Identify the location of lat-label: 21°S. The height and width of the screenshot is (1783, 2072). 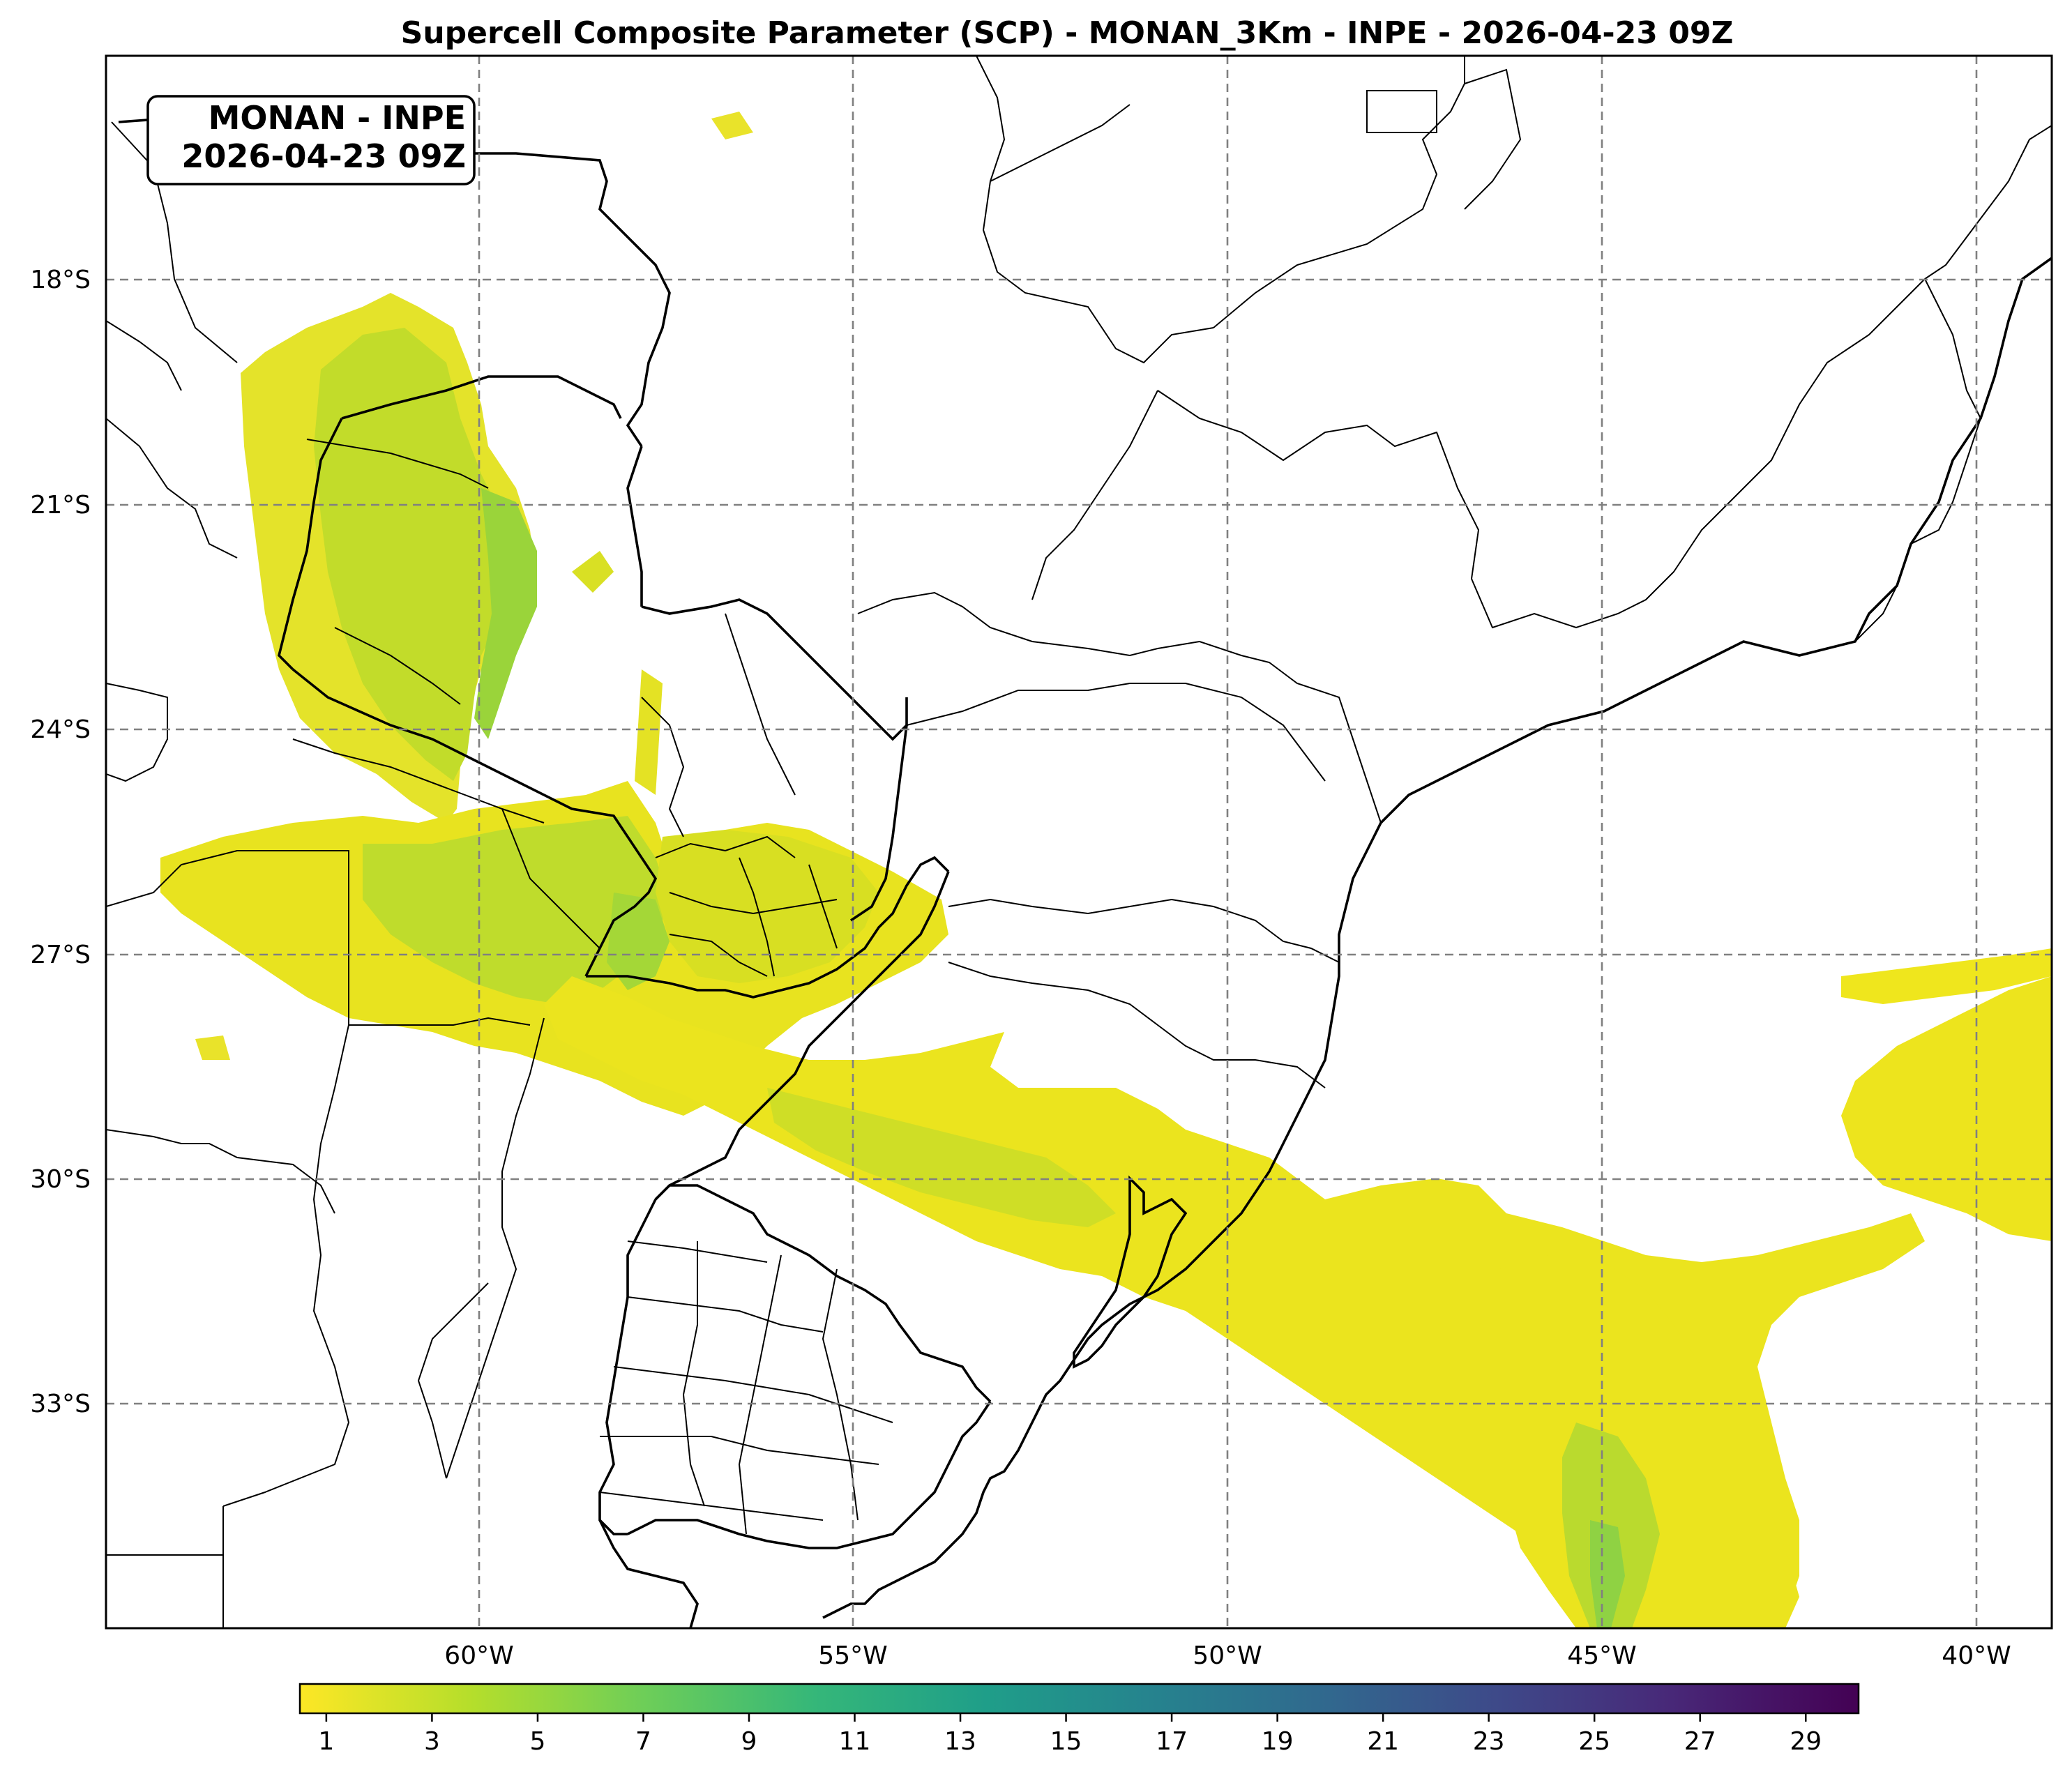
(61, 505).